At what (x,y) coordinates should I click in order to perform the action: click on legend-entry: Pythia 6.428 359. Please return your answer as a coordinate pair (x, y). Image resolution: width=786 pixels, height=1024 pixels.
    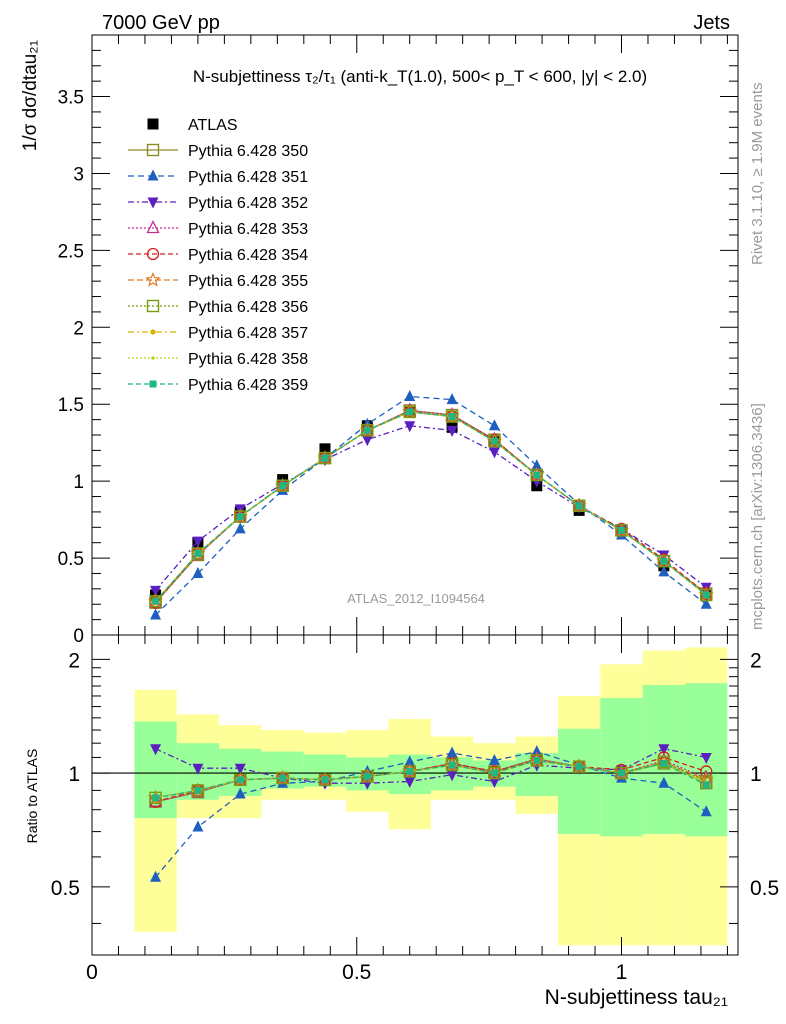
    Looking at the image, I should click on (218, 385).